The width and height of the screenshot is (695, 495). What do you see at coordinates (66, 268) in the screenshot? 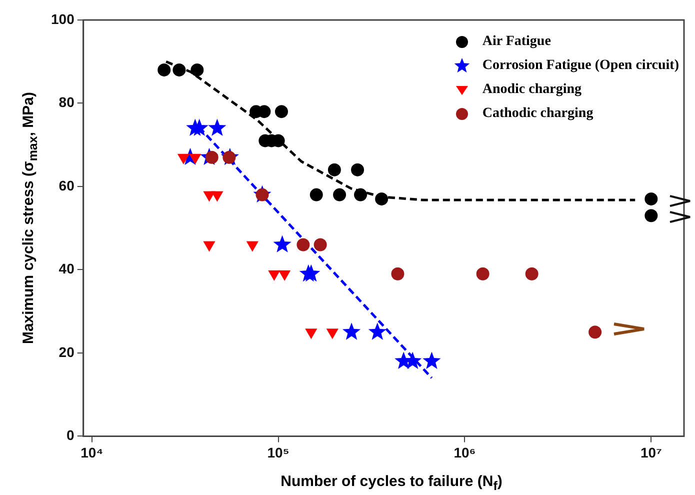
I see `y-tick-label: 40` at bounding box center [66, 268].